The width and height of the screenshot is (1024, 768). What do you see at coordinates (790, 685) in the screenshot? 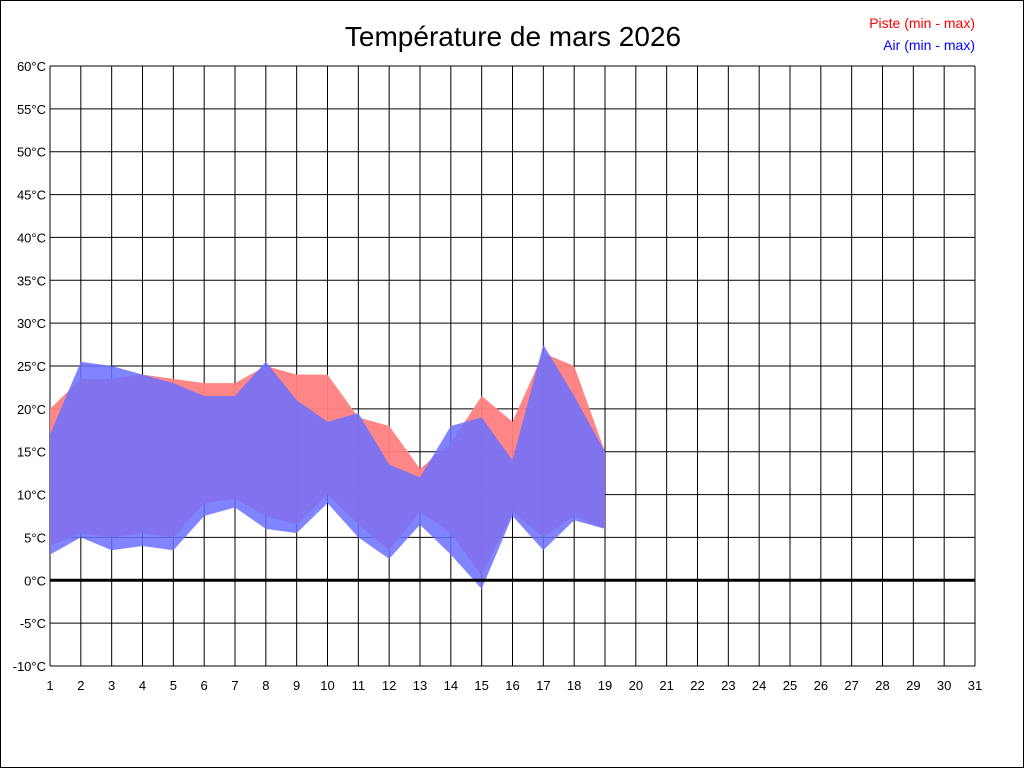
I see `x-tick-label: 25` at bounding box center [790, 685].